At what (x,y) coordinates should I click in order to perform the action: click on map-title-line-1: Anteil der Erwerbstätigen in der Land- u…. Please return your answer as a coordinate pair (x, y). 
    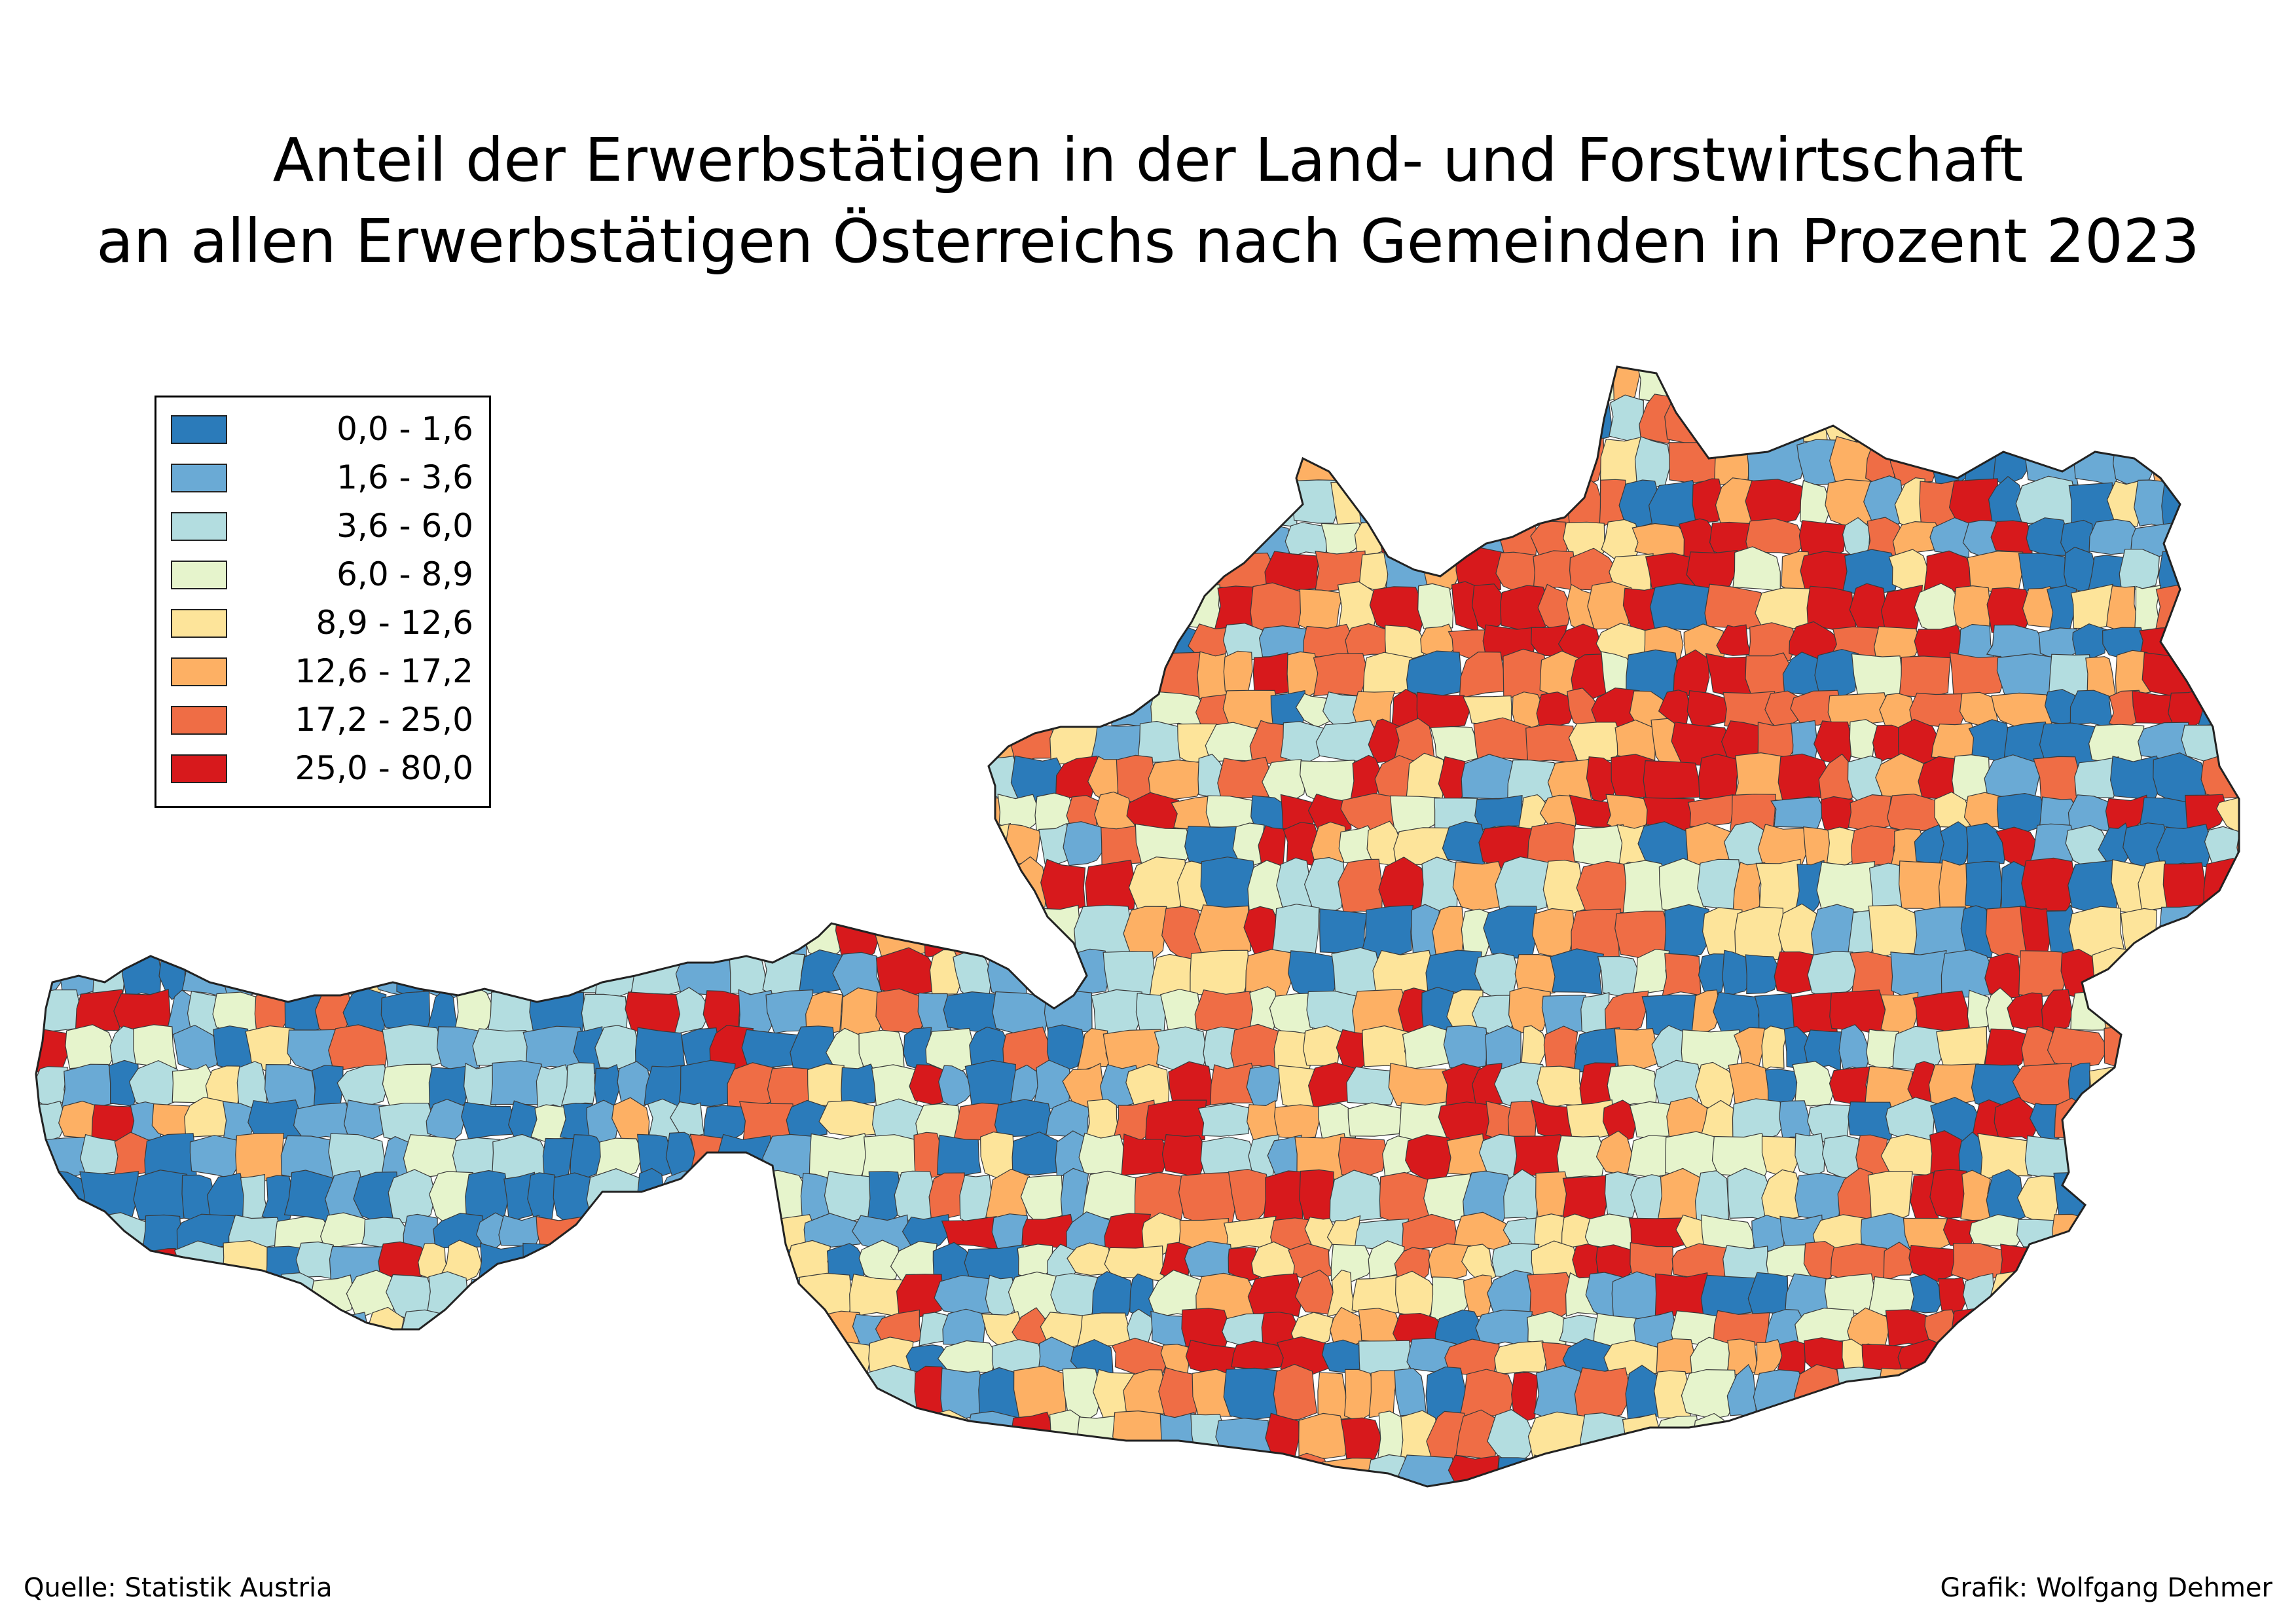
    Looking at the image, I should click on (1148, 160).